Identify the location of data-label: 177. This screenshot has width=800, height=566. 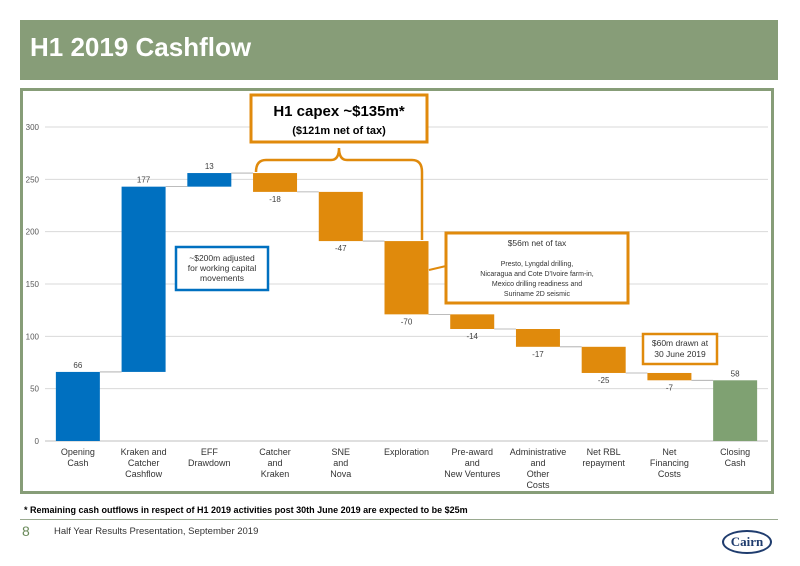
(144, 180).